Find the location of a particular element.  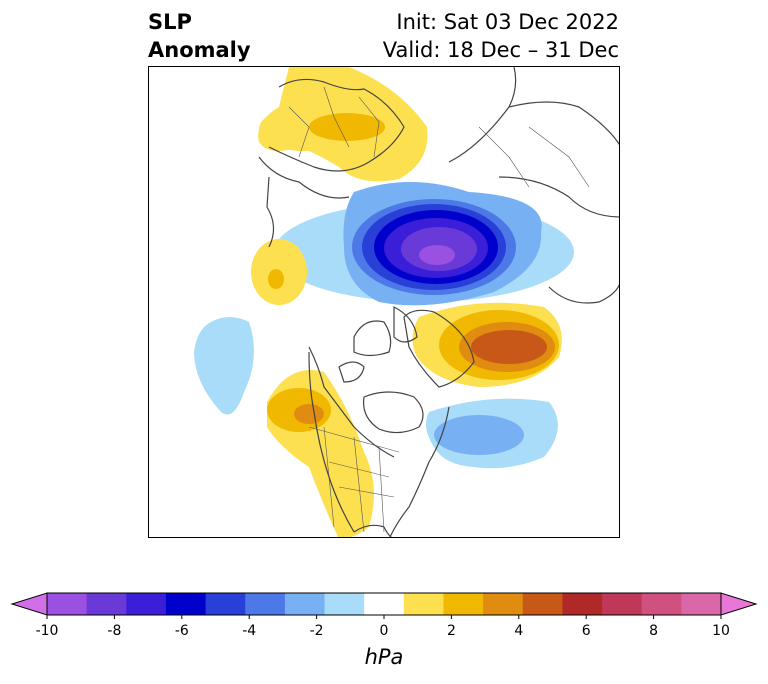

map-title-variable: SLP Anomaly is located at coordinates (199, 36).